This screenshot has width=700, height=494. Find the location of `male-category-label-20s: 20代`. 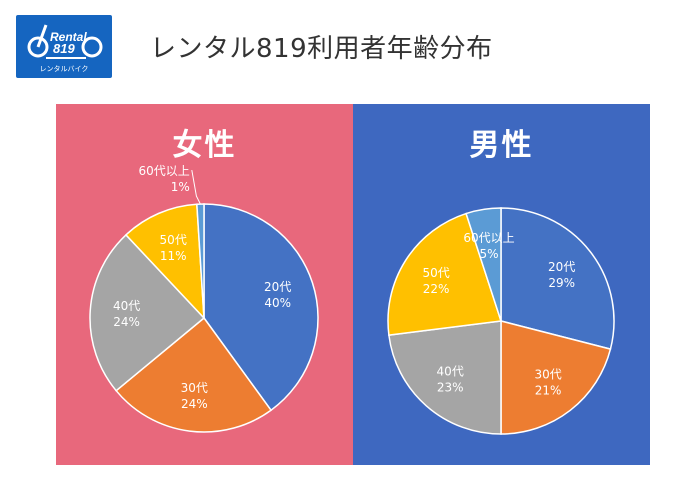

male-category-label-20s: 20代 is located at coordinates (561, 267).